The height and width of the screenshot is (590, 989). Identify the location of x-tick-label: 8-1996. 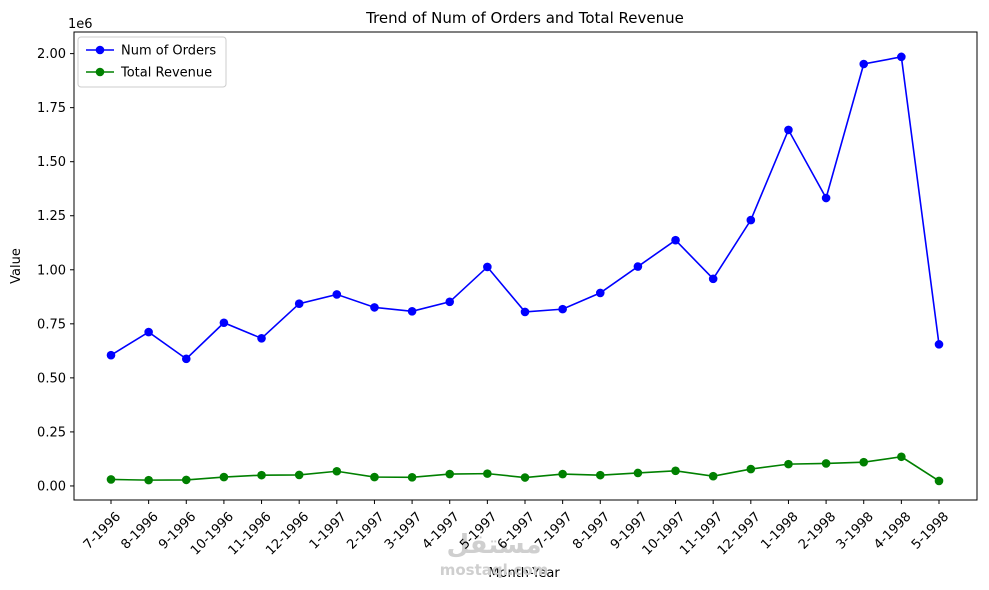
(140, 530).